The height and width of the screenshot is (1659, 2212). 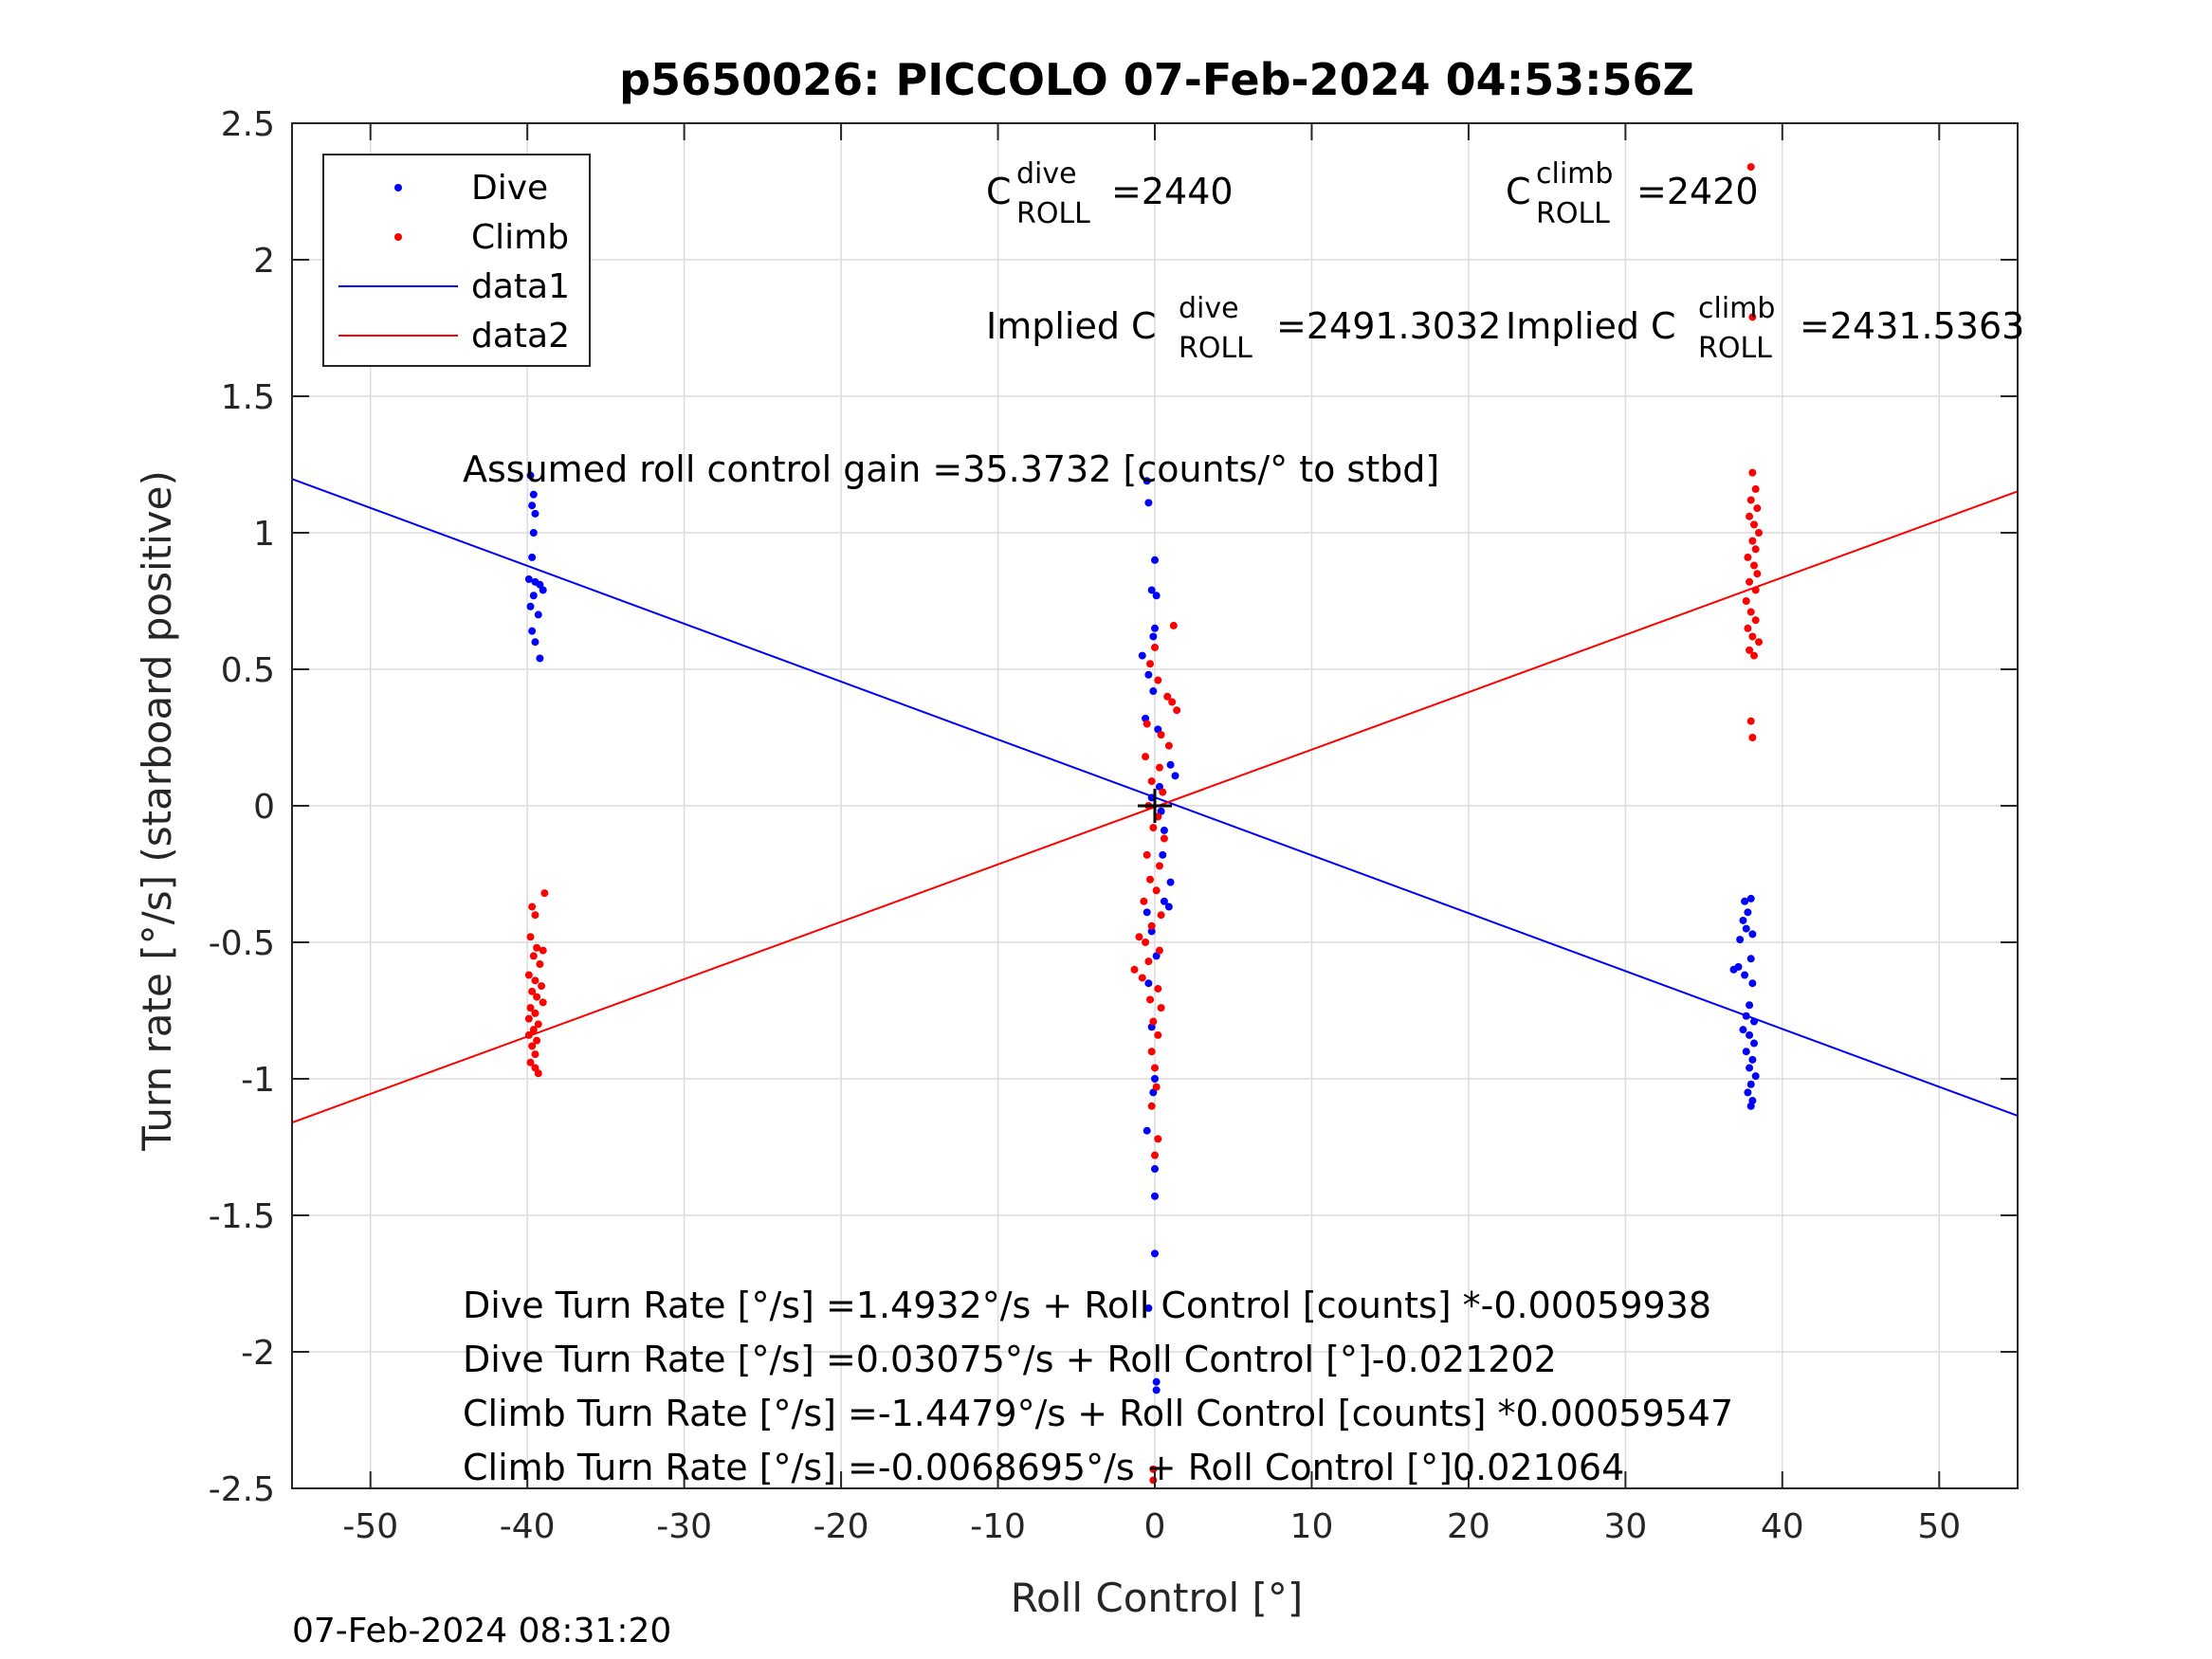 What do you see at coordinates (248, 124) in the screenshot?
I see `y-tick-label: 2.5` at bounding box center [248, 124].